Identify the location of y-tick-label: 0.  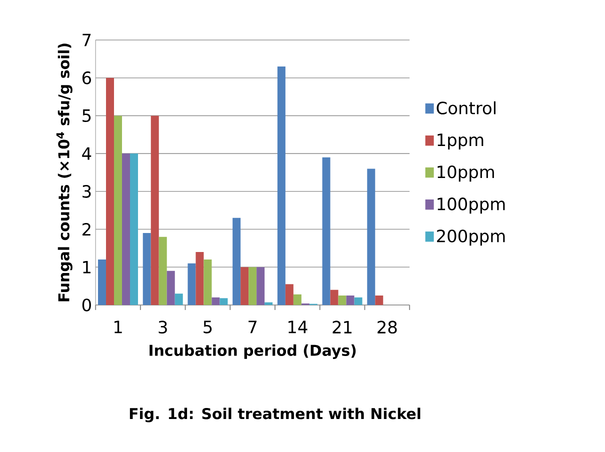
(86, 305).